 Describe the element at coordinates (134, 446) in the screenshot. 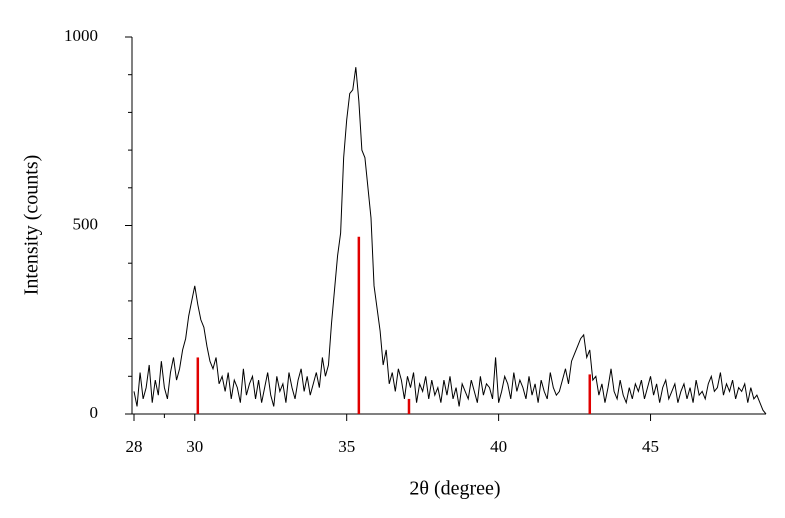

I see `x-tick-label: 28` at that location.